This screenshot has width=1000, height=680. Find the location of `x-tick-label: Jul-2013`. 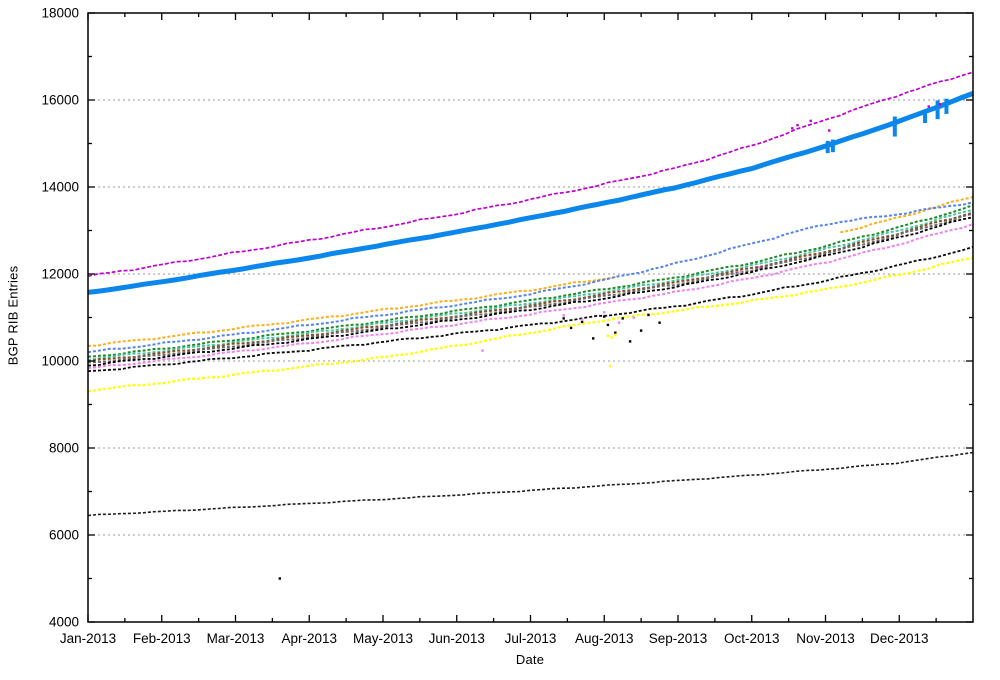

x-tick-label: Jul-2013 is located at coordinates (531, 638).